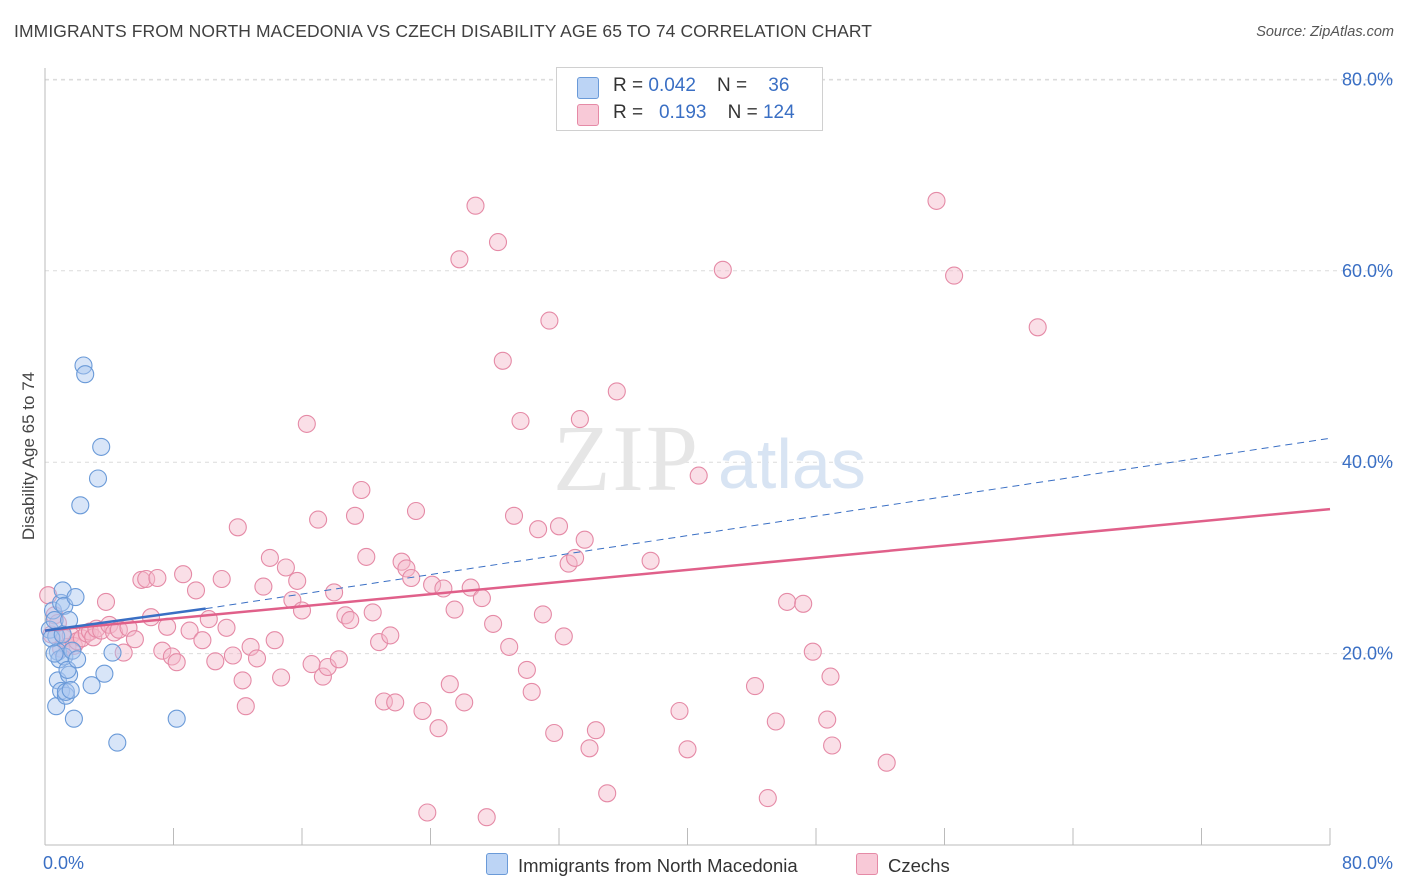  What do you see at coordinates (672, 85) in the screenshot?
I see `legend-r-value: 0.042` at bounding box center [672, 85].